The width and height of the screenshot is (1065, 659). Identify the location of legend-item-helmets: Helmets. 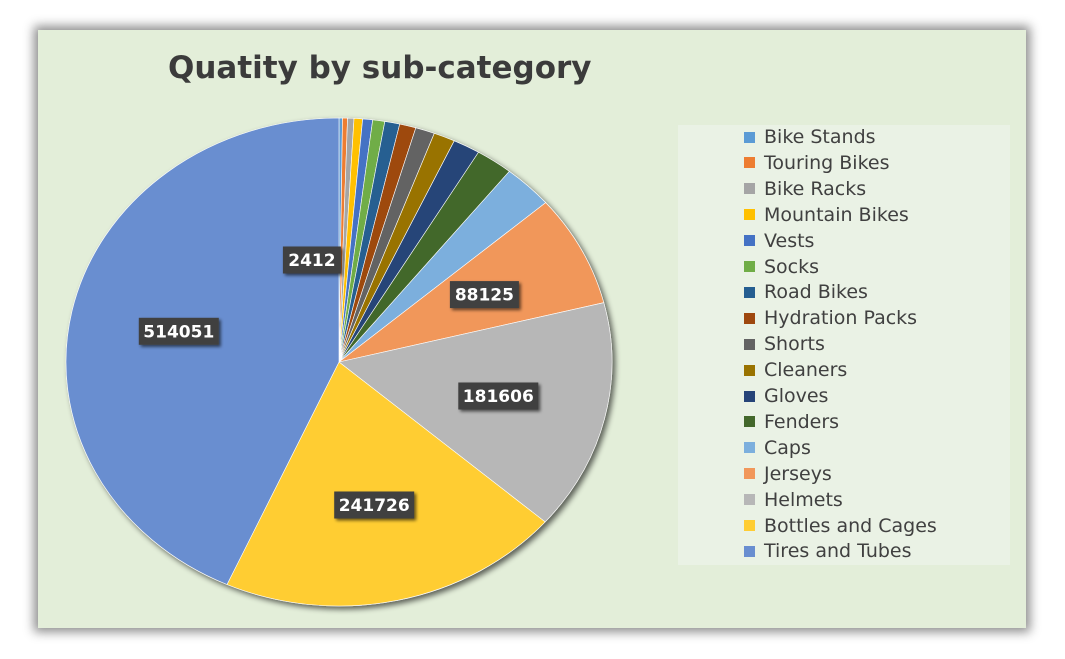
(793, 500).